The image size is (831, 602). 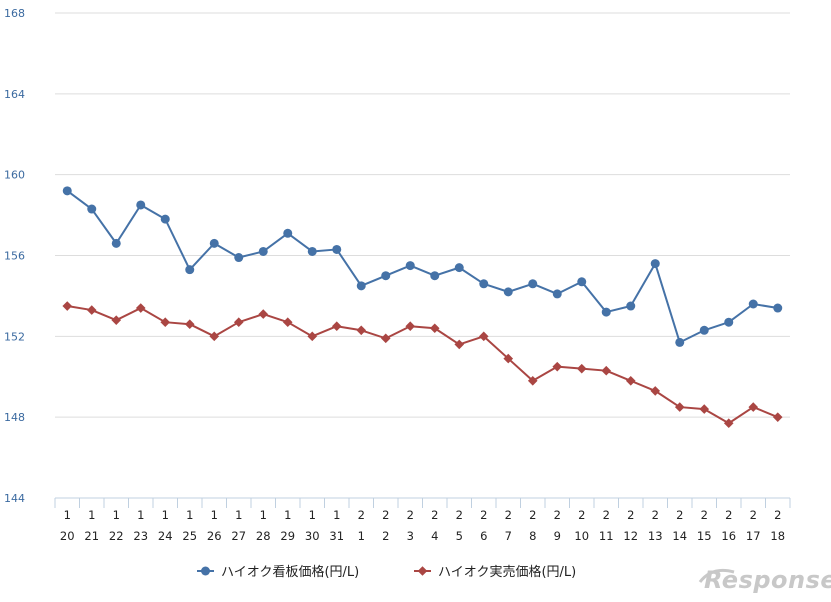 I want to click on x-tick-day: 1, so click(x=361, y=536).